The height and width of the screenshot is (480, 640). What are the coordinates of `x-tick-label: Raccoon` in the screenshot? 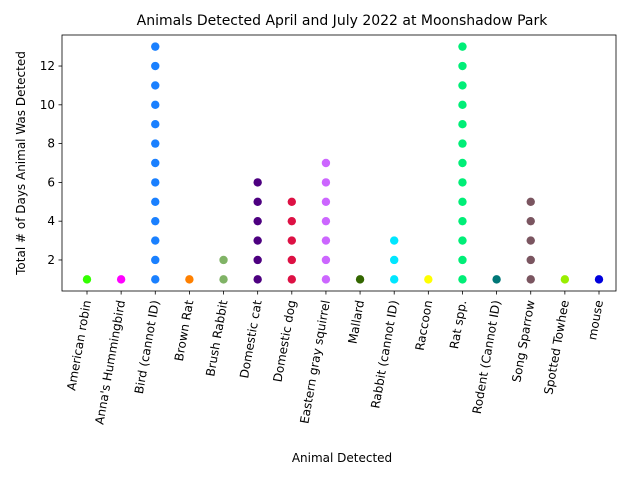 It's located at (424, 325).